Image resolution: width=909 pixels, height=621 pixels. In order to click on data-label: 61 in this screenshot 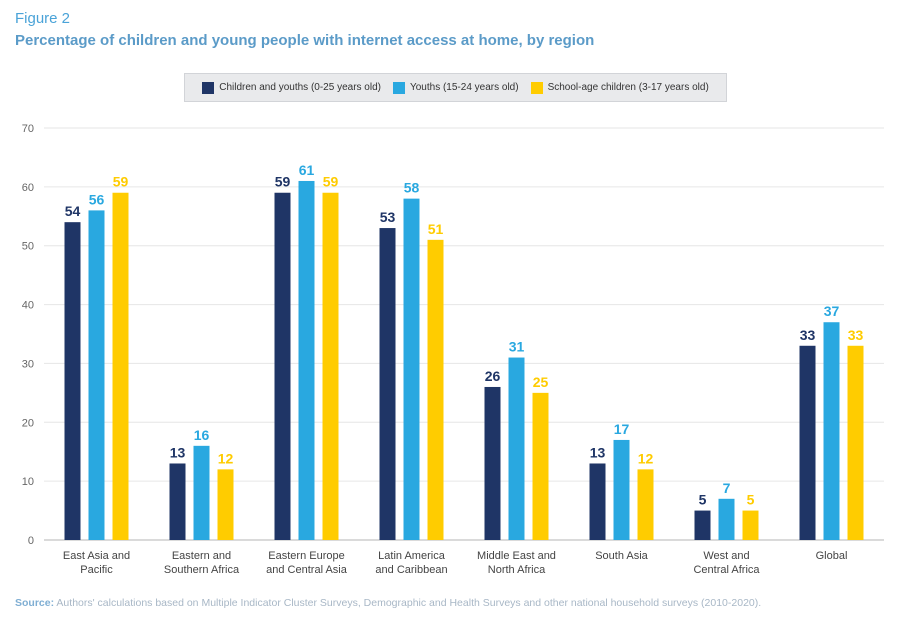, I will do `click(307, 170)`.